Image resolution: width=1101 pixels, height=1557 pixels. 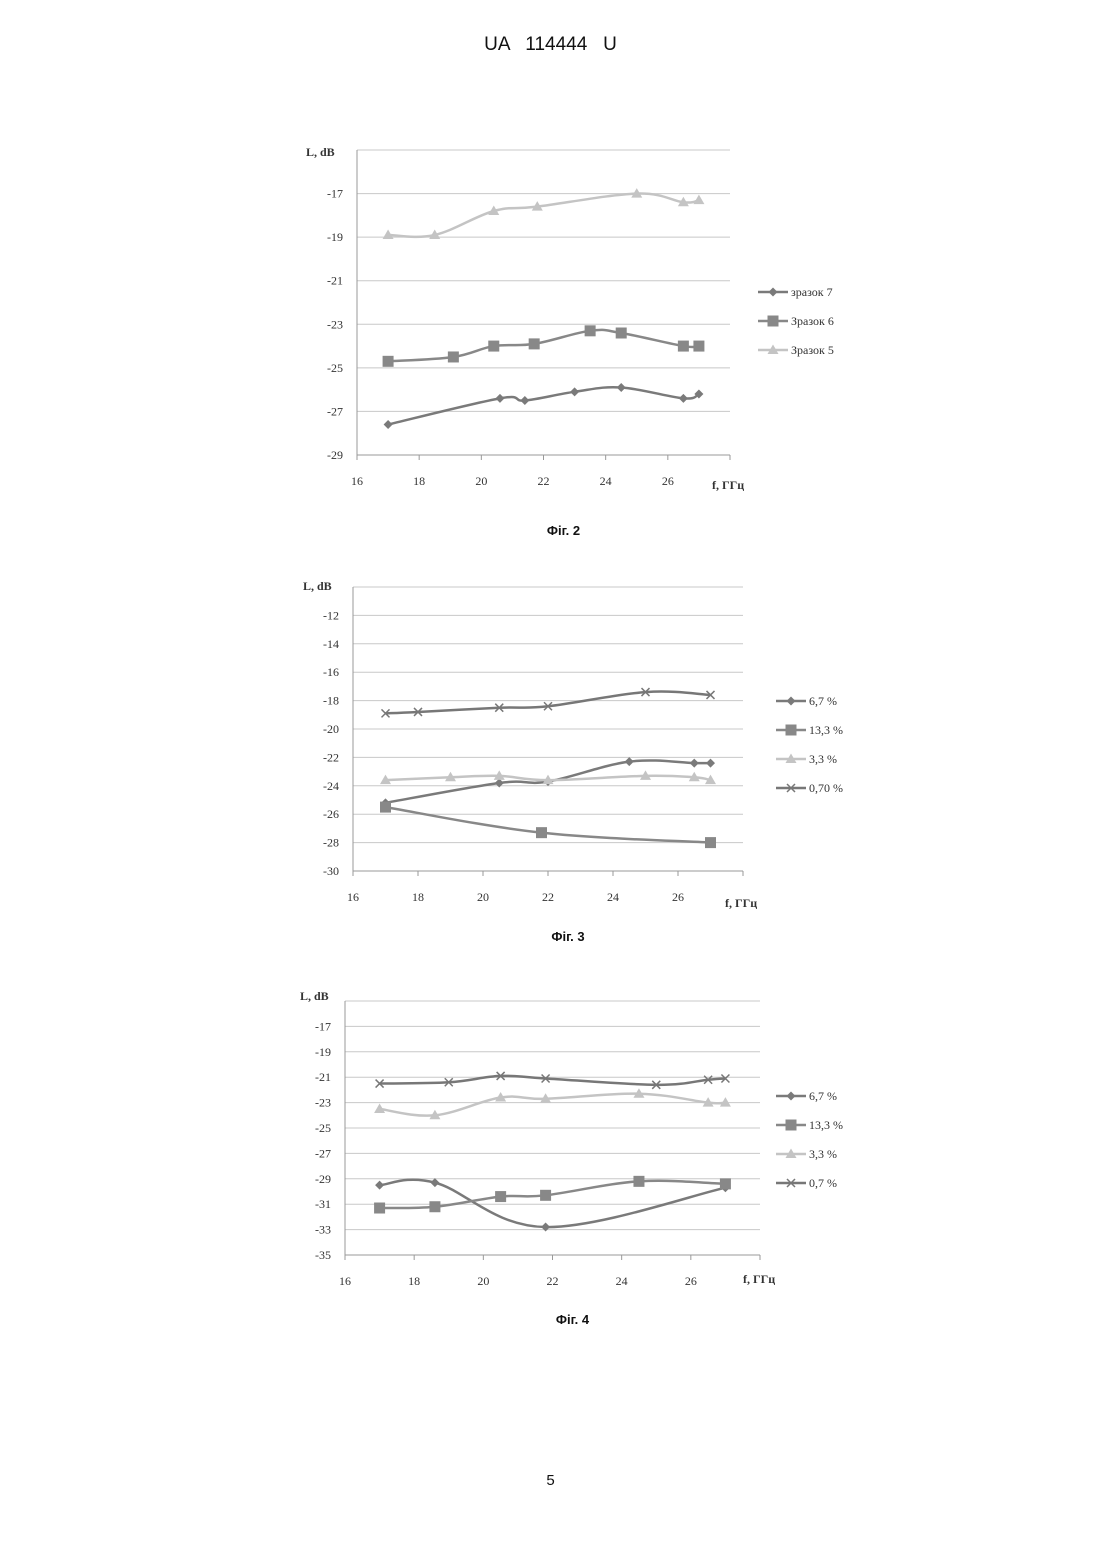 I want to click on y-tick-label: -20, so click(x=331, y=729).